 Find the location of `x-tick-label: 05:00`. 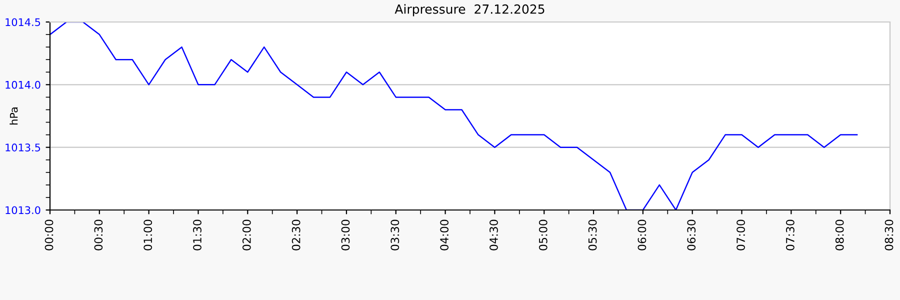

x-tick-label: 05:00 is located at coordinates (543, 235).